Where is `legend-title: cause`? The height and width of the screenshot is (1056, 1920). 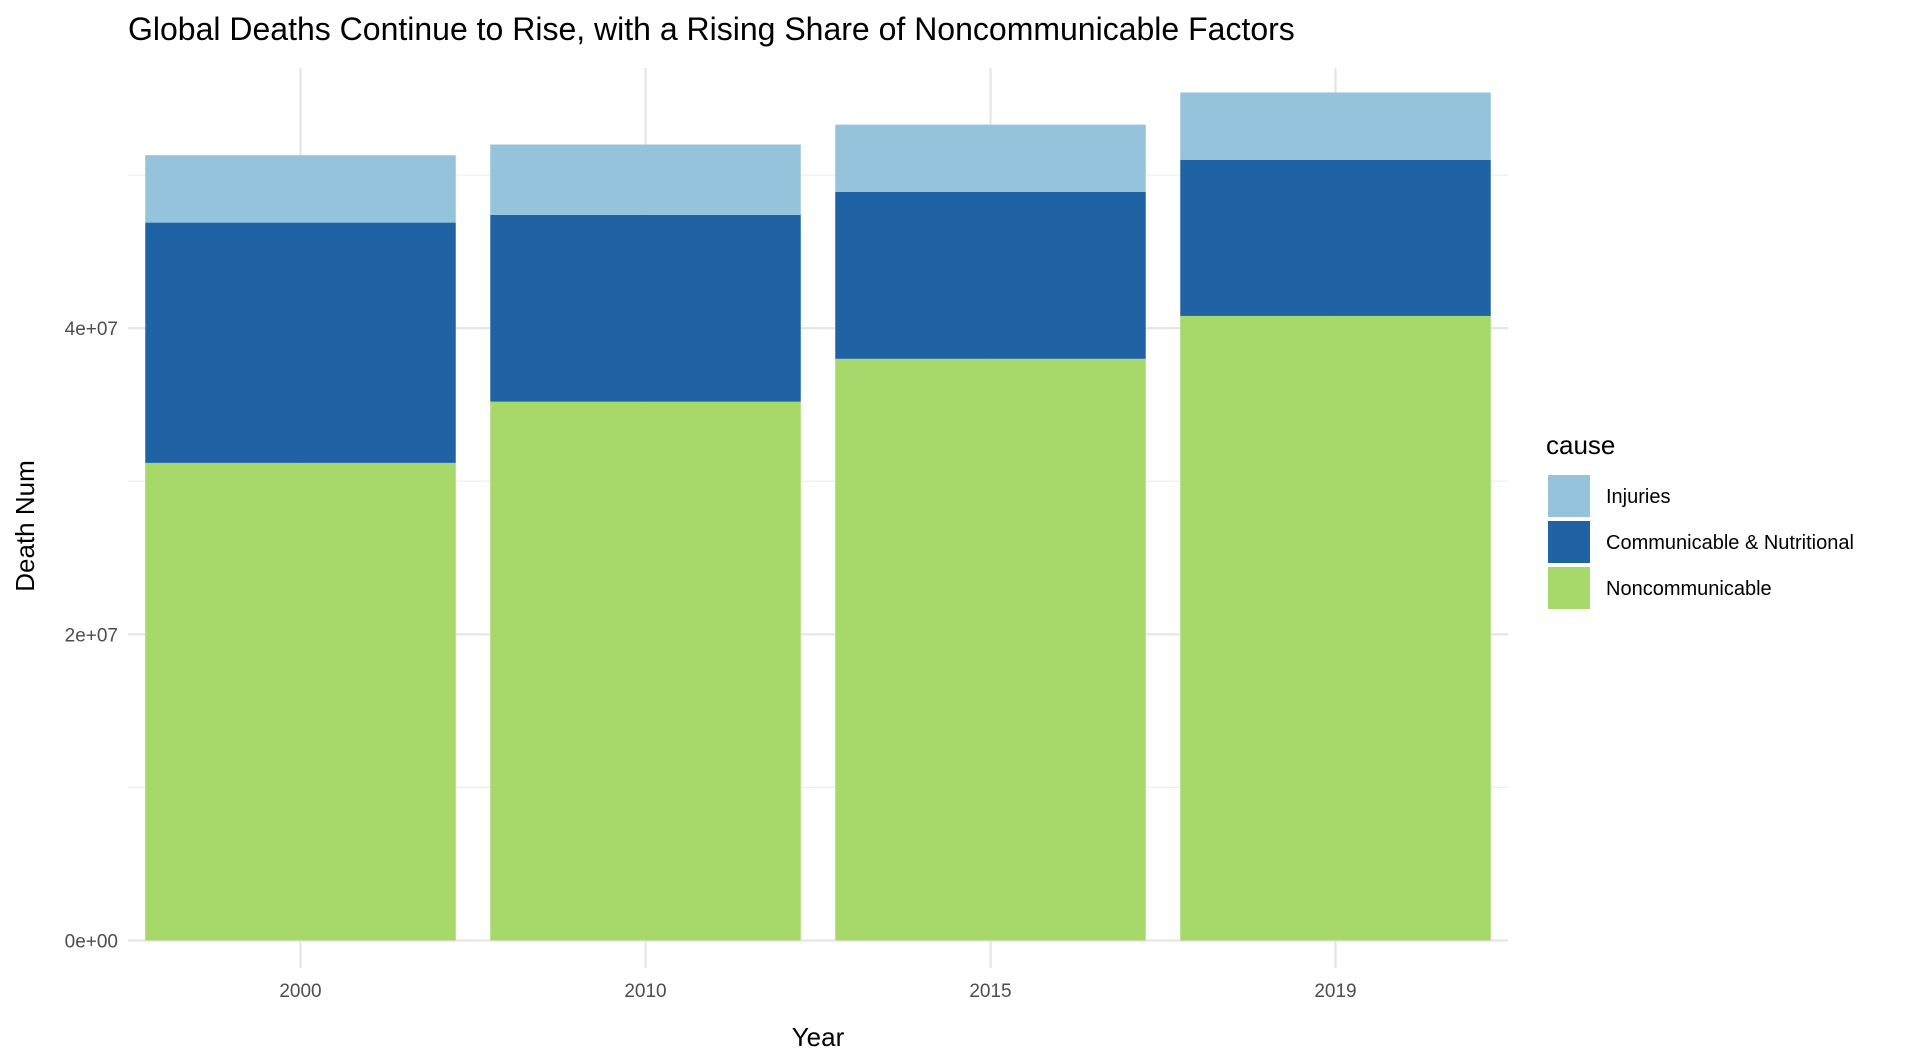 legend-title: cause is located at coordinates (1580, 445).